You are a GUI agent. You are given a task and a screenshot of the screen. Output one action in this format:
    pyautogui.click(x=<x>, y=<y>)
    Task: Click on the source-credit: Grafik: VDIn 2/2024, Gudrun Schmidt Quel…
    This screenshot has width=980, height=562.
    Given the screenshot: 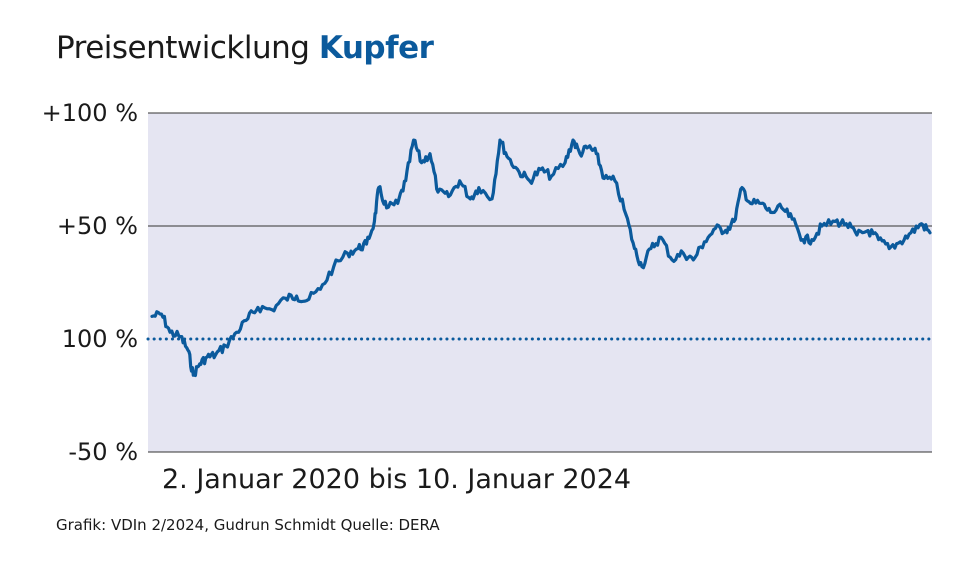 What is the action you would take?
    pyautogui.click(x=248, y=525)
    